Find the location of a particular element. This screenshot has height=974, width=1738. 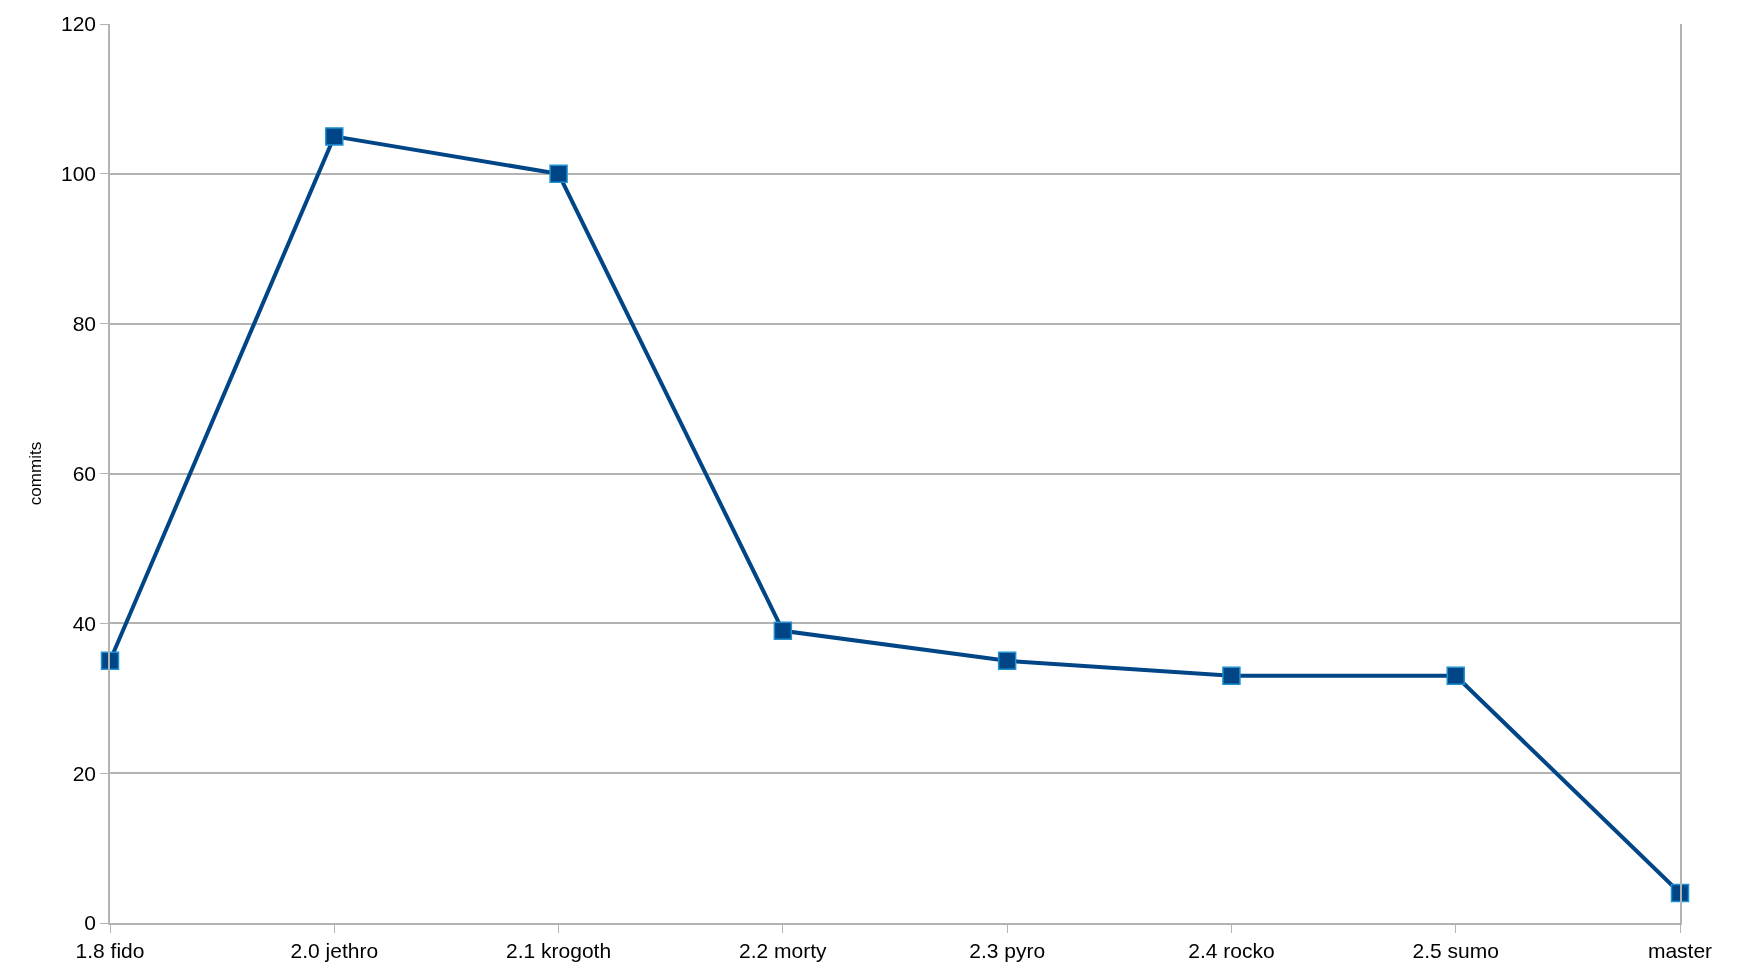

y-tick-label: 40 is located at coordinates (84, 623).